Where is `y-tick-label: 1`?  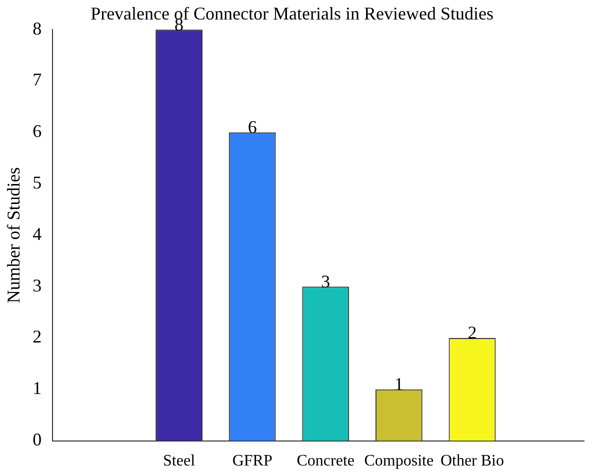
y-tick-label: 1 is located at coordinates (37, 388).